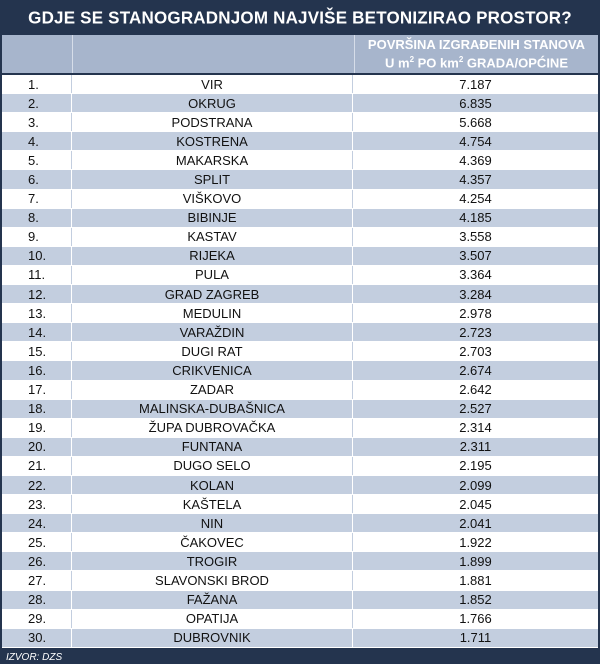 The image size is (600, 664). What do you see at coordinates (212, 561) in the screenshot?
I see `name-cell: TROGIR` at bounding box center [212, 561].